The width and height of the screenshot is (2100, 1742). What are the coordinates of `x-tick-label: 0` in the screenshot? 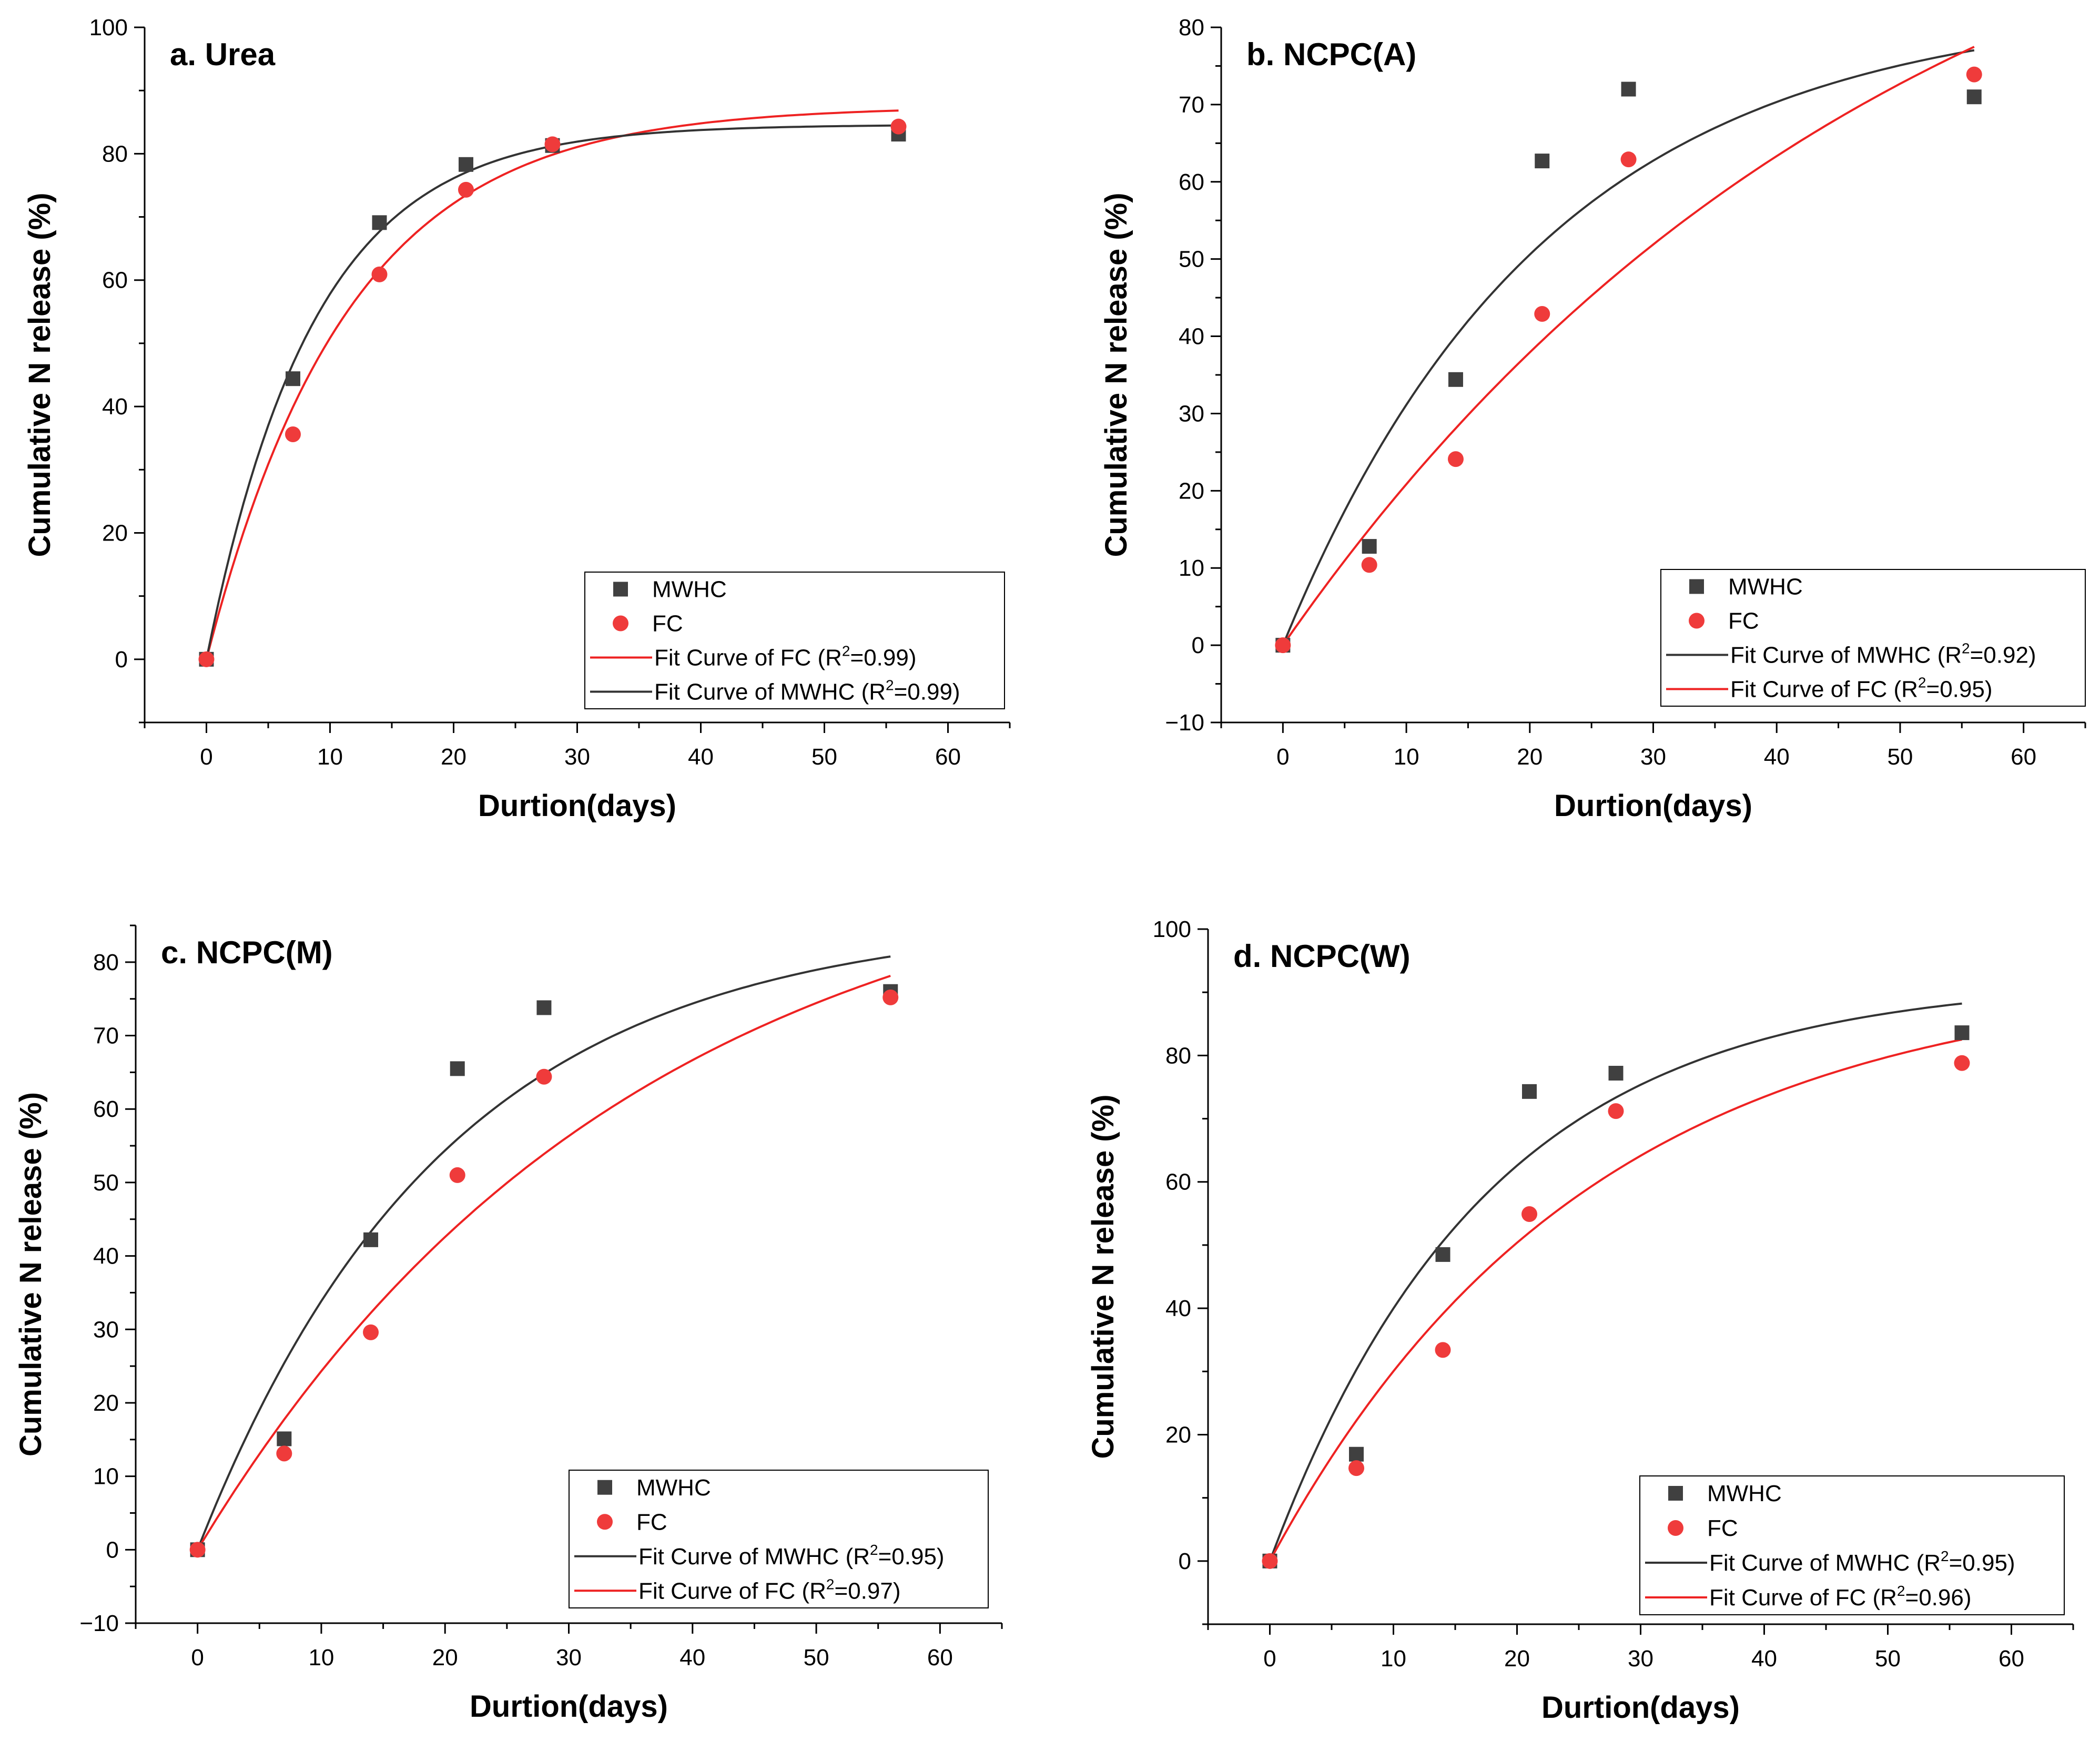 It's located at (1270, 1659).